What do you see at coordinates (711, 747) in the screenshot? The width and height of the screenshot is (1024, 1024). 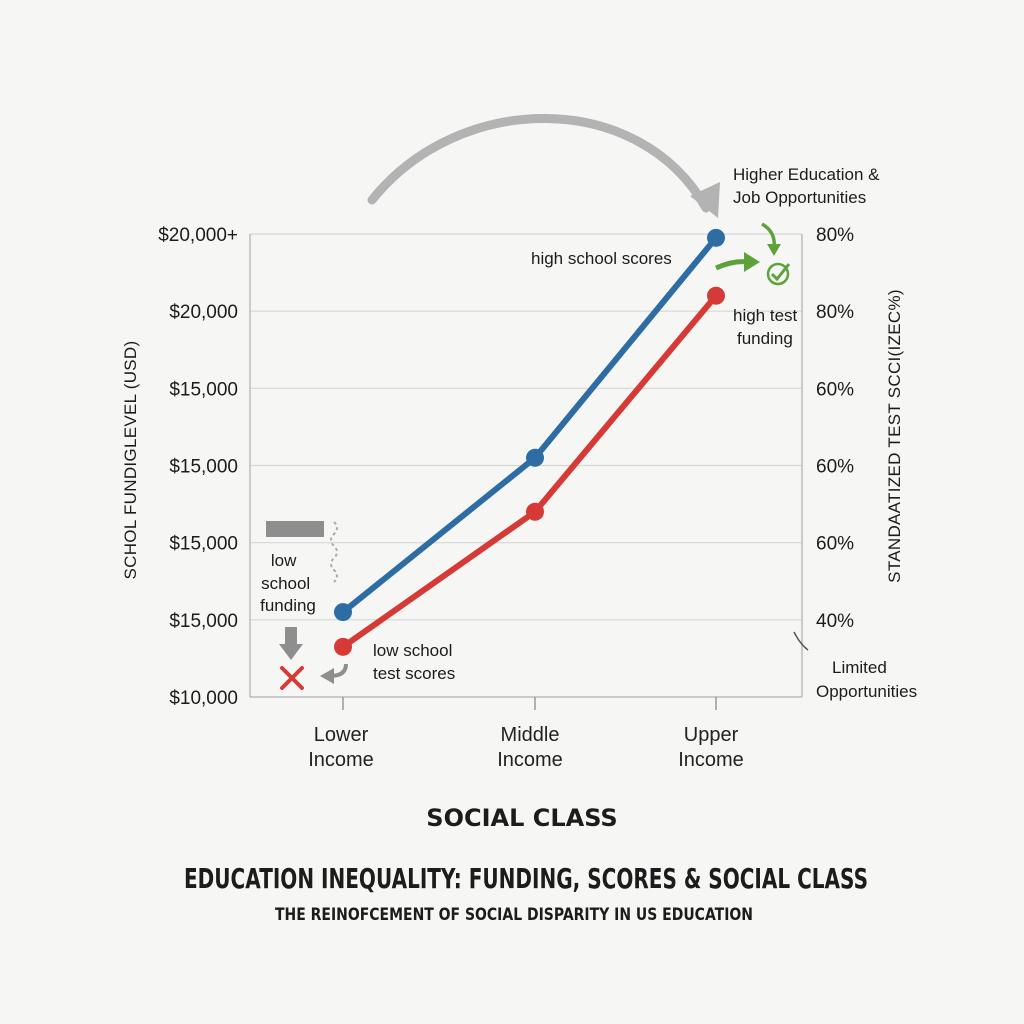 I see `category-label: Upper Income` at bounding box center [711, 747].